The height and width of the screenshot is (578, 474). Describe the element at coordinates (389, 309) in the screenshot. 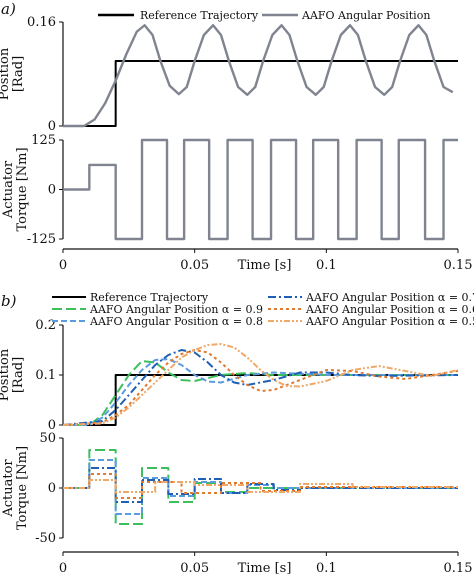

I see `legend-label: AAFO Angular Position α = 0.6` at that location.